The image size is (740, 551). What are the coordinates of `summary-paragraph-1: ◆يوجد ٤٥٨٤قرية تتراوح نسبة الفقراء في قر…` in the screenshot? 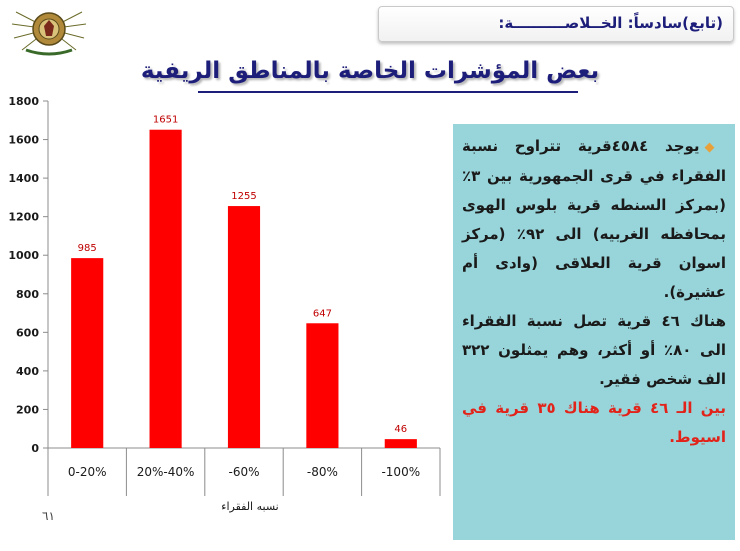 It's located at (594, 219).